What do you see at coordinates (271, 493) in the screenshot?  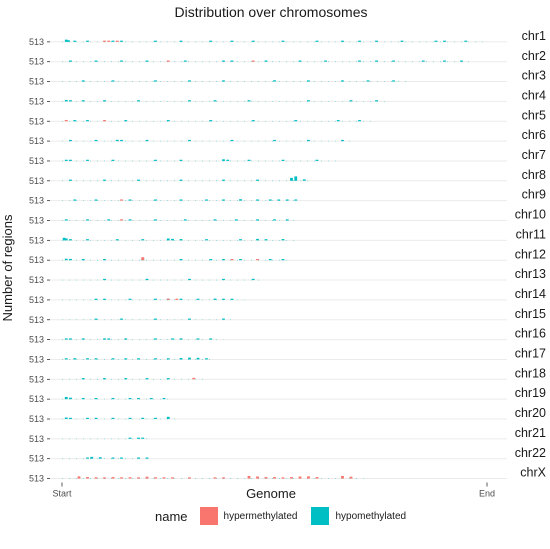 I see `x-axis-title: Genome` at bounding box center [271, 493].